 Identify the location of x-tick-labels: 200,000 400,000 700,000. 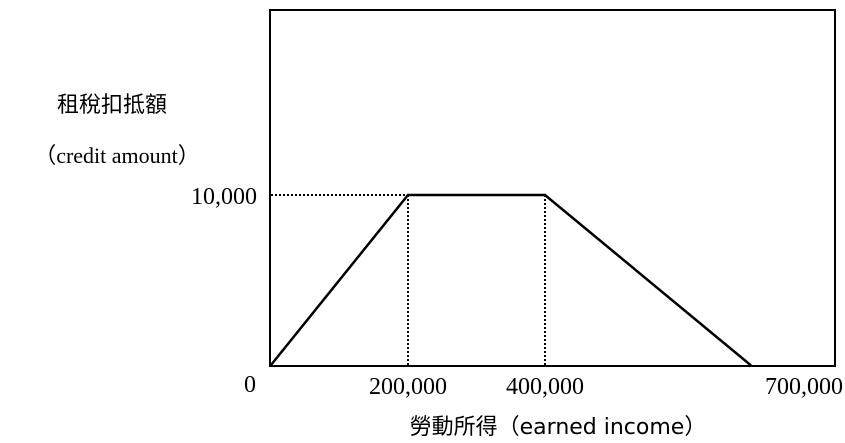
(606, 387).